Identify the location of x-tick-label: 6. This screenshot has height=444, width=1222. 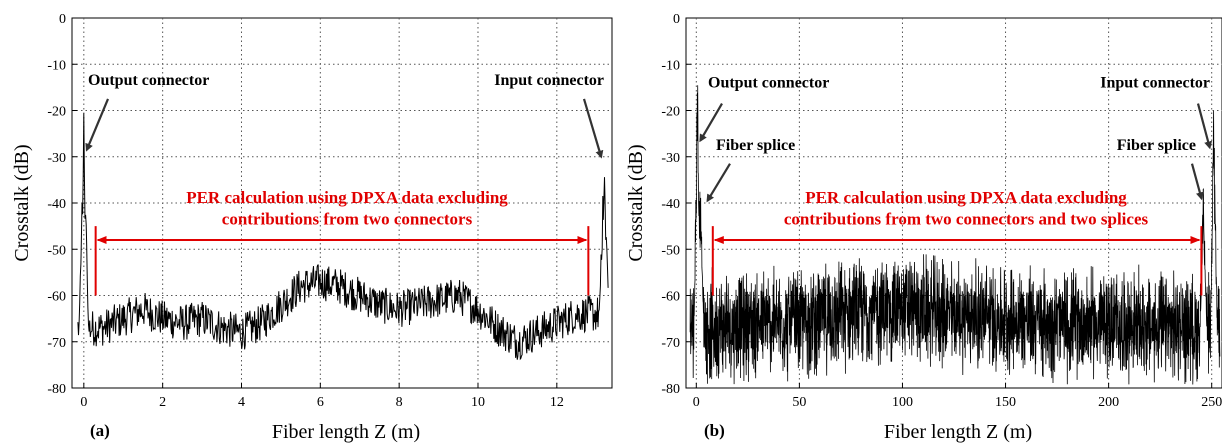
(320, 402).